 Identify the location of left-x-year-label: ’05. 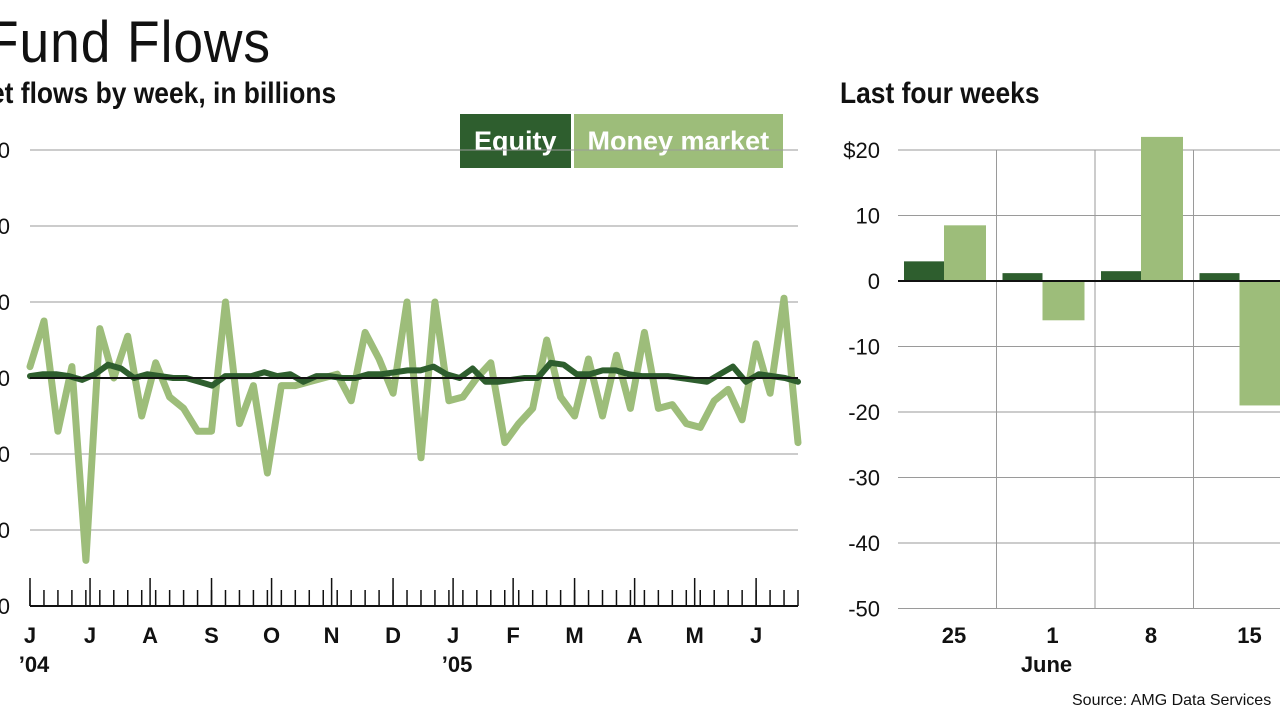
(457, 664).